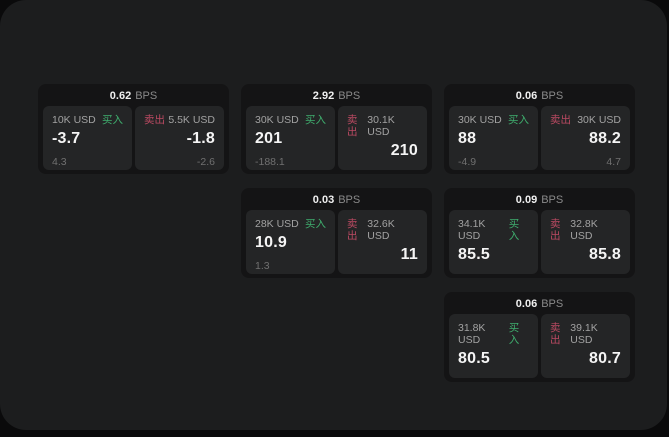 Image resolution: width=669 pixels, height=437 pixels. I want to click on spread-bps-value: 0.62, so click(120, 96).